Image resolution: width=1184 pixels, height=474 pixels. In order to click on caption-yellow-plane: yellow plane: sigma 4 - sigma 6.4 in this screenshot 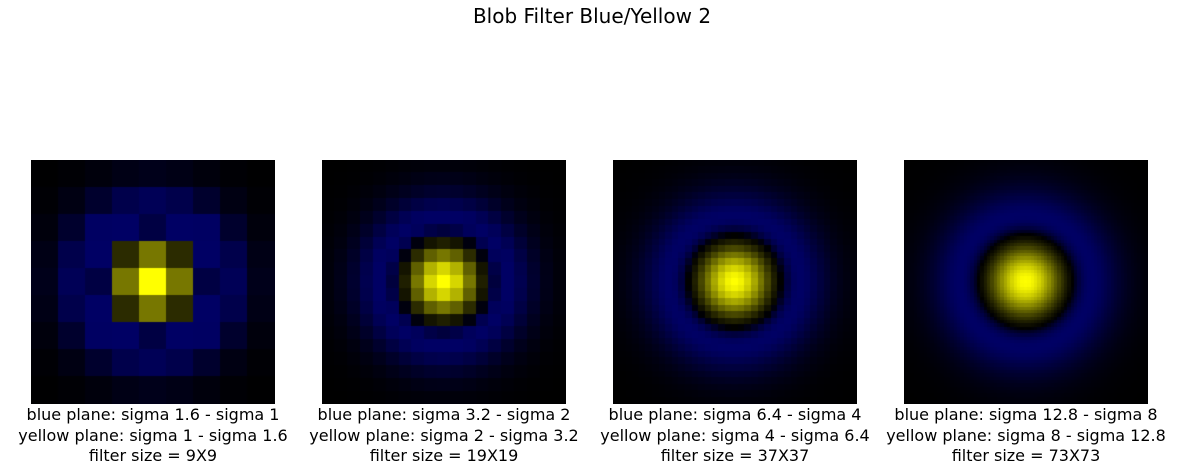, I will do `click(735, 435)`.